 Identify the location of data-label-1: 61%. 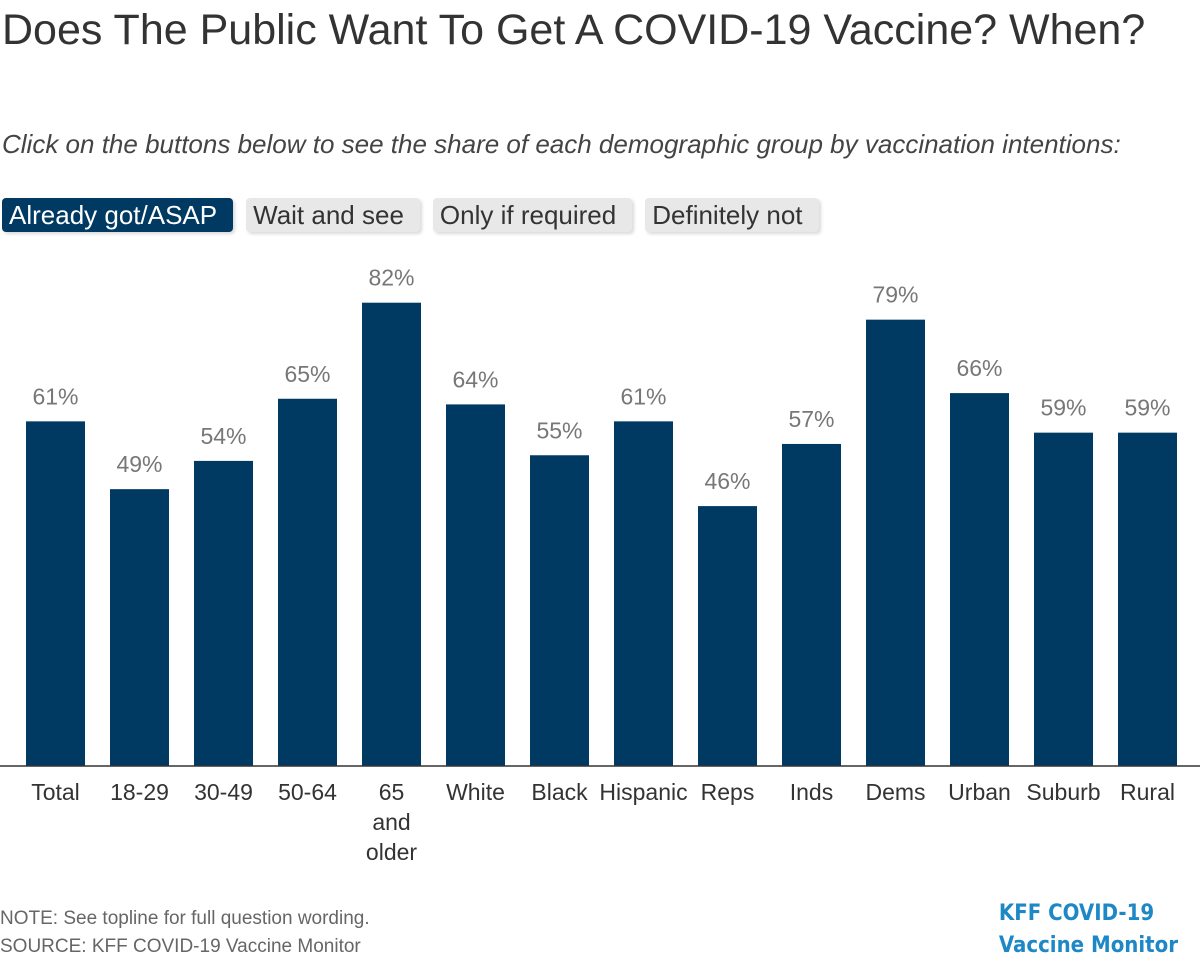
(55, 396).